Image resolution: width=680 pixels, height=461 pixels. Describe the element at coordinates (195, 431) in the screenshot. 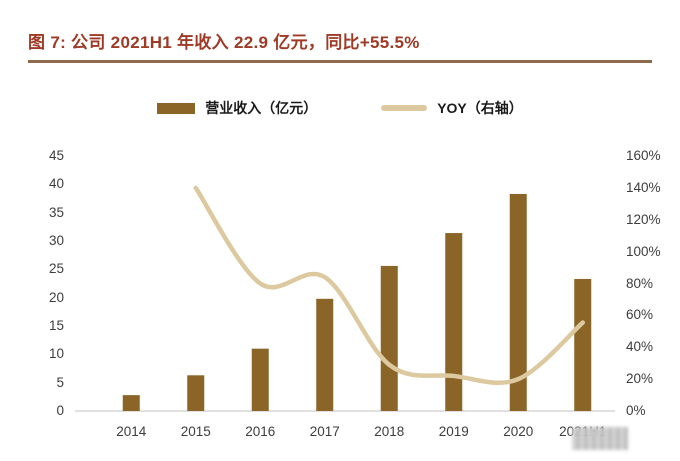

I see `x-label-2015: 2015` at that location.